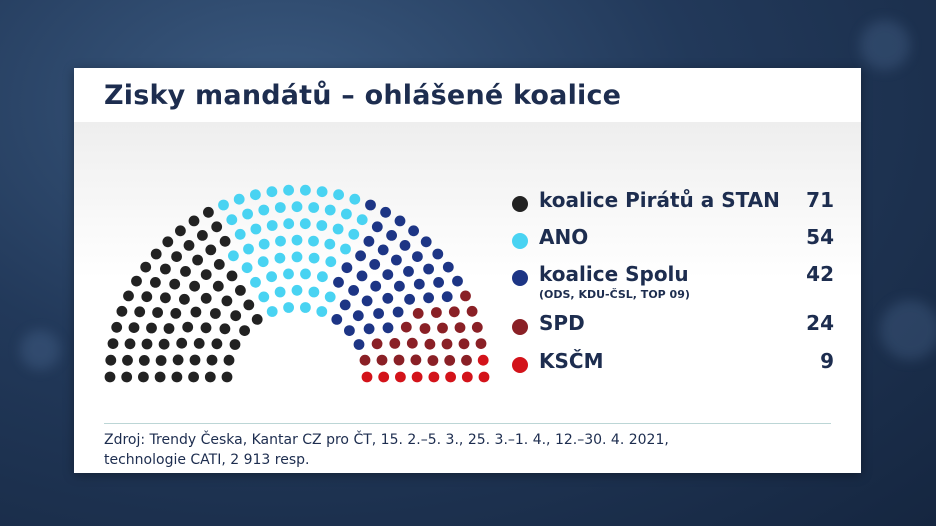 This screenshot has height=526, width=936. Describe the element at coordinates (673, 281) in the screenshot. I see `legend-item-spolu: koalice Spolu (ODS, KDU-ČSL, TOP 09) 42` at that location.